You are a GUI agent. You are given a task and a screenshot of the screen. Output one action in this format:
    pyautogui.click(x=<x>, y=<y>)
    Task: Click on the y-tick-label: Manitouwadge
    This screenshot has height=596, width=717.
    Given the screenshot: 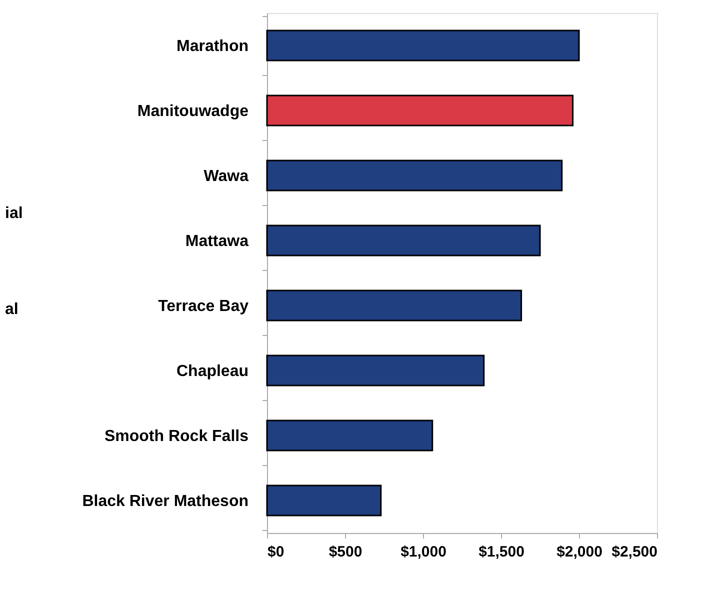 What is the action you would take?
    pyautogui.click(x=193, y=111)
    